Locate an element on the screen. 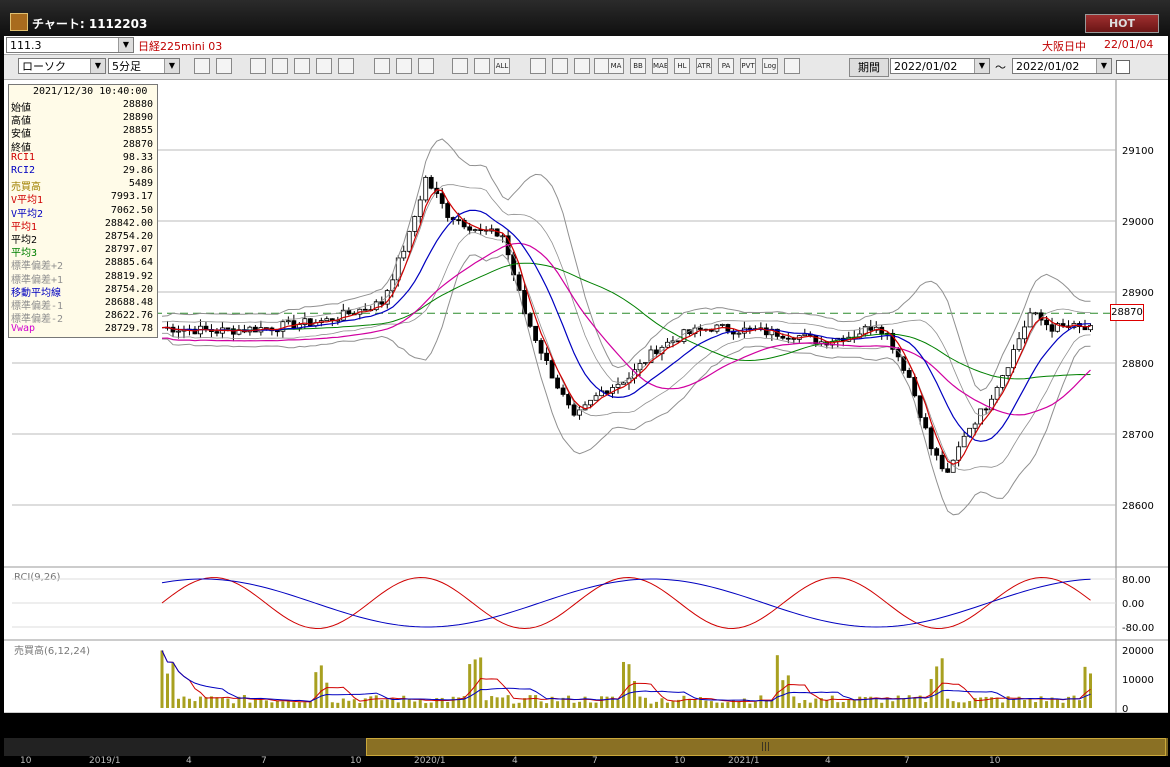  period-button: 期間 is located at coordinates (869, 67).